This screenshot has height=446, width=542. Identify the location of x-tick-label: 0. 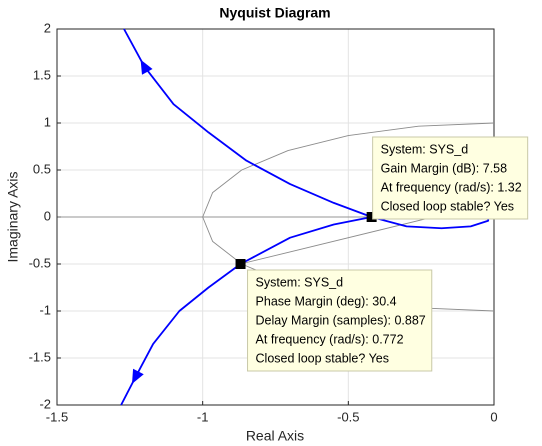
(493, 416).